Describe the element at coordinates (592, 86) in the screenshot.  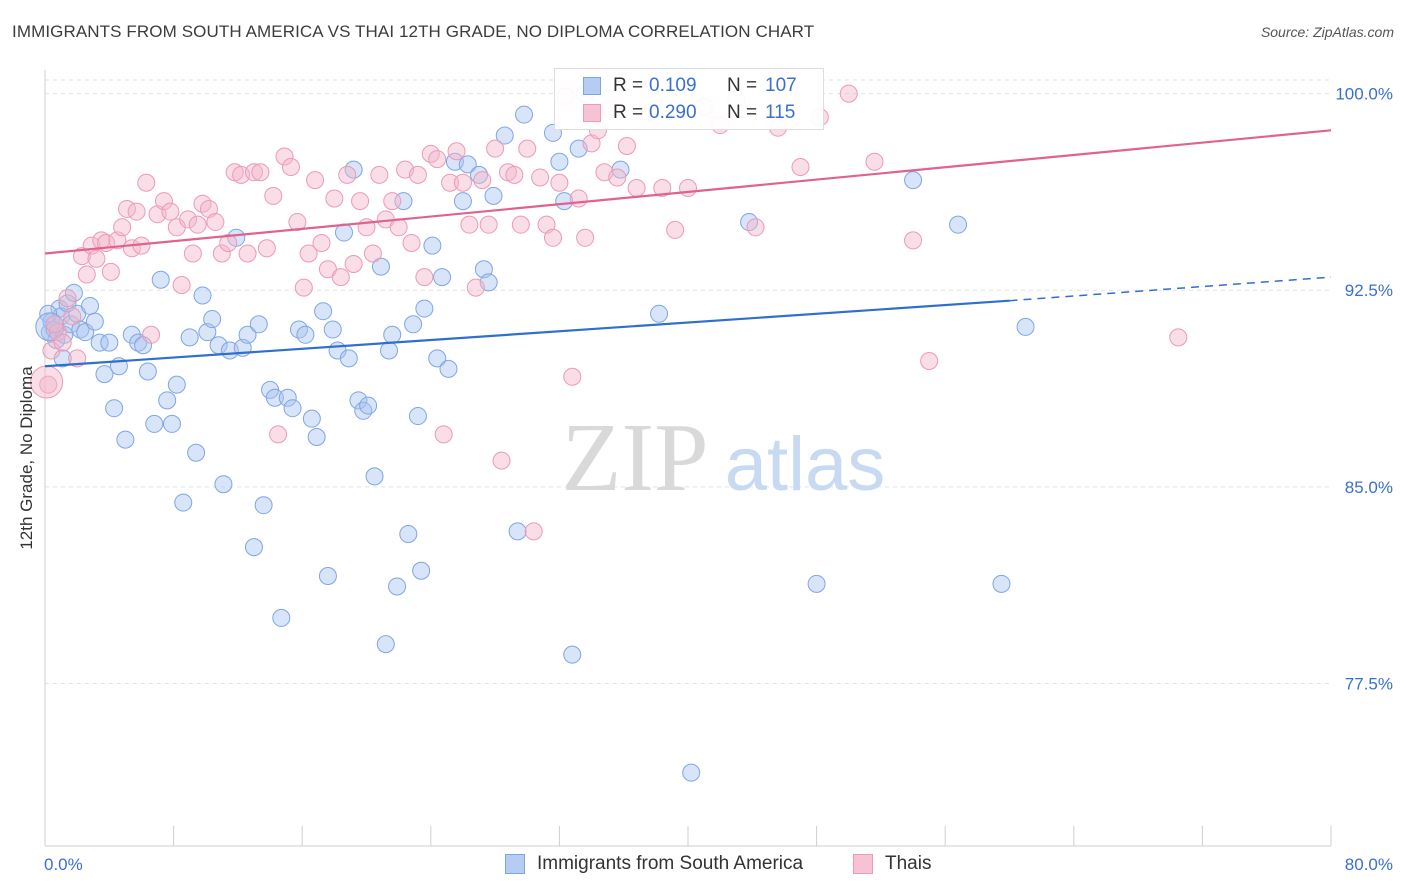
I see `legend-swatch-blue` at that location.